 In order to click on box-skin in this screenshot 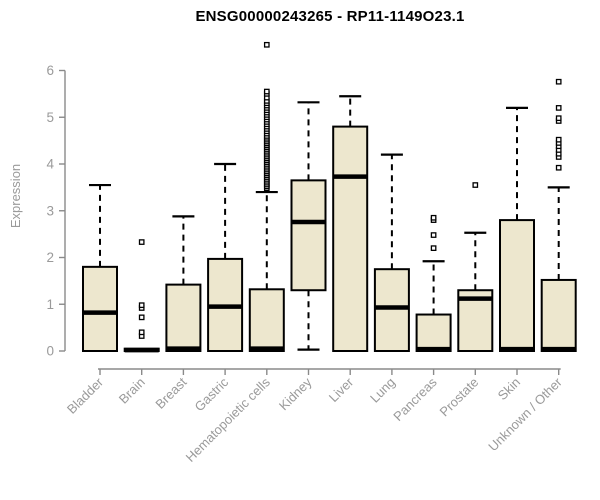, I will do `click(517, 285)`.